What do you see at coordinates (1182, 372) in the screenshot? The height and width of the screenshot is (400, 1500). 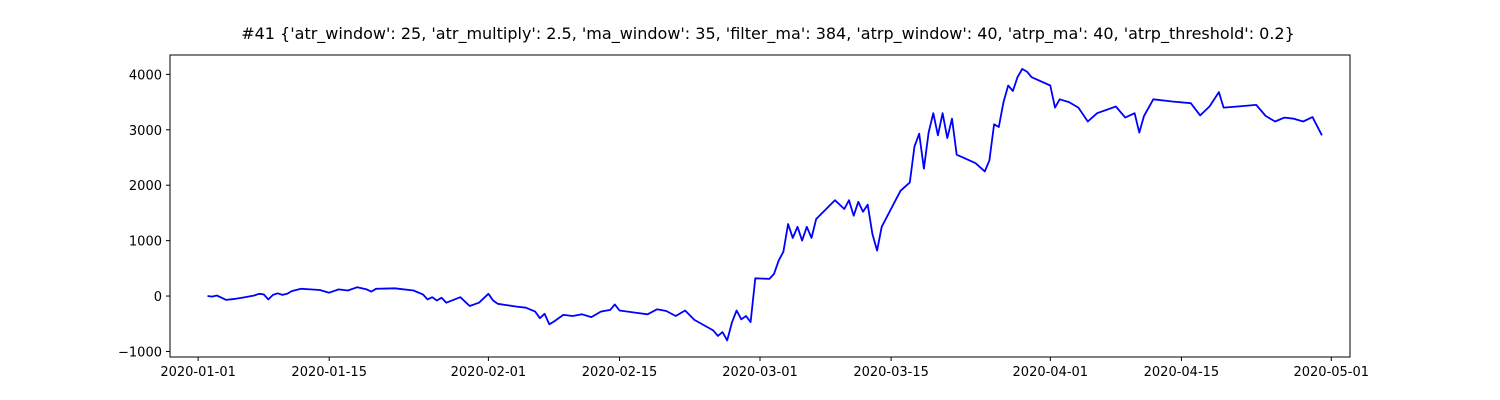 I see `x-tick-label: 2020-04-15` at bounding box center [1182, 372].